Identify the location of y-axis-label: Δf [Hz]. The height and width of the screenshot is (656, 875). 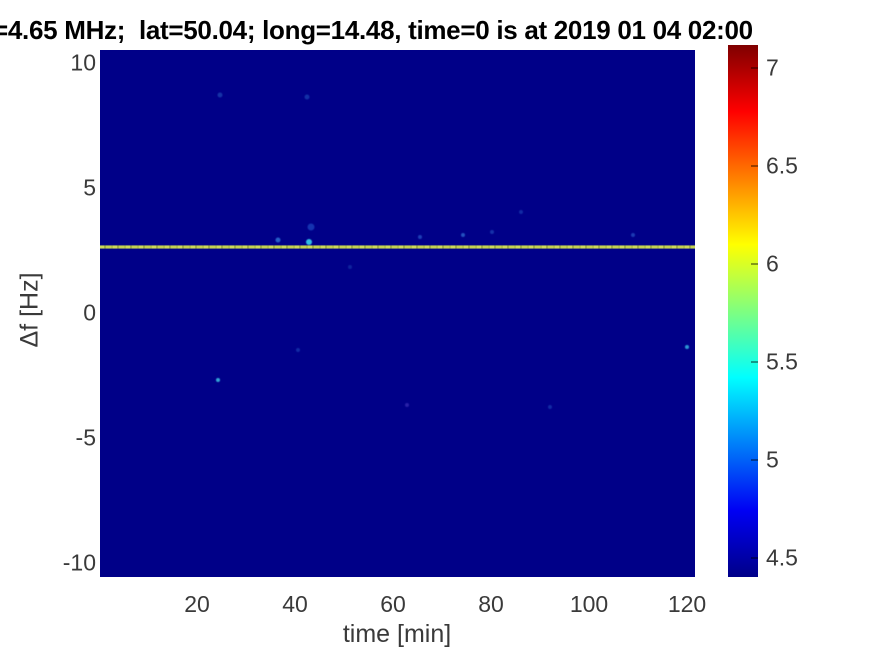
(29, 310).